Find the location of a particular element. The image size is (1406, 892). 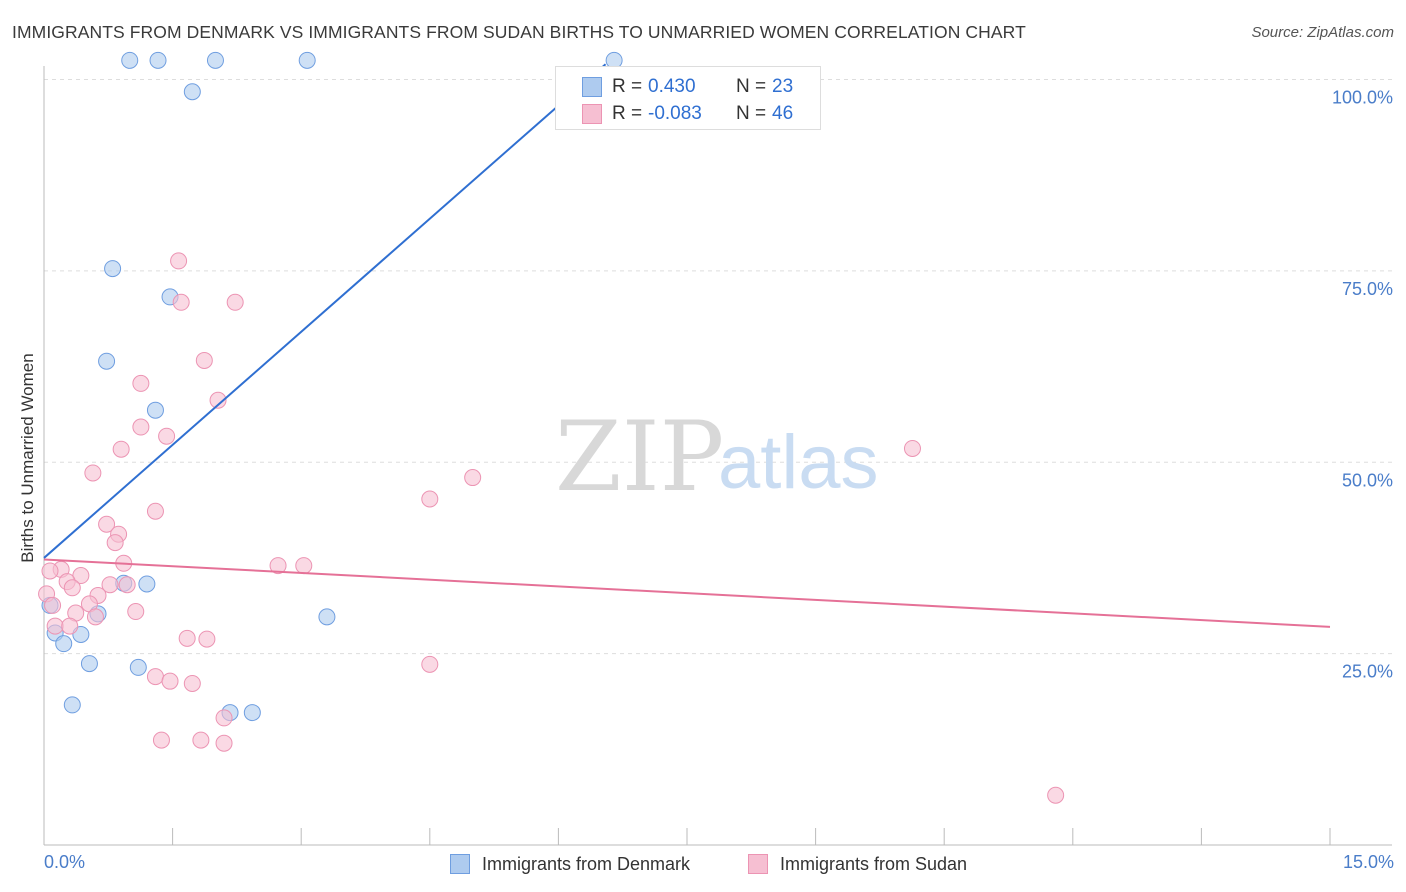

x-min-label: 0.0% is located at coordinates (65, 862).